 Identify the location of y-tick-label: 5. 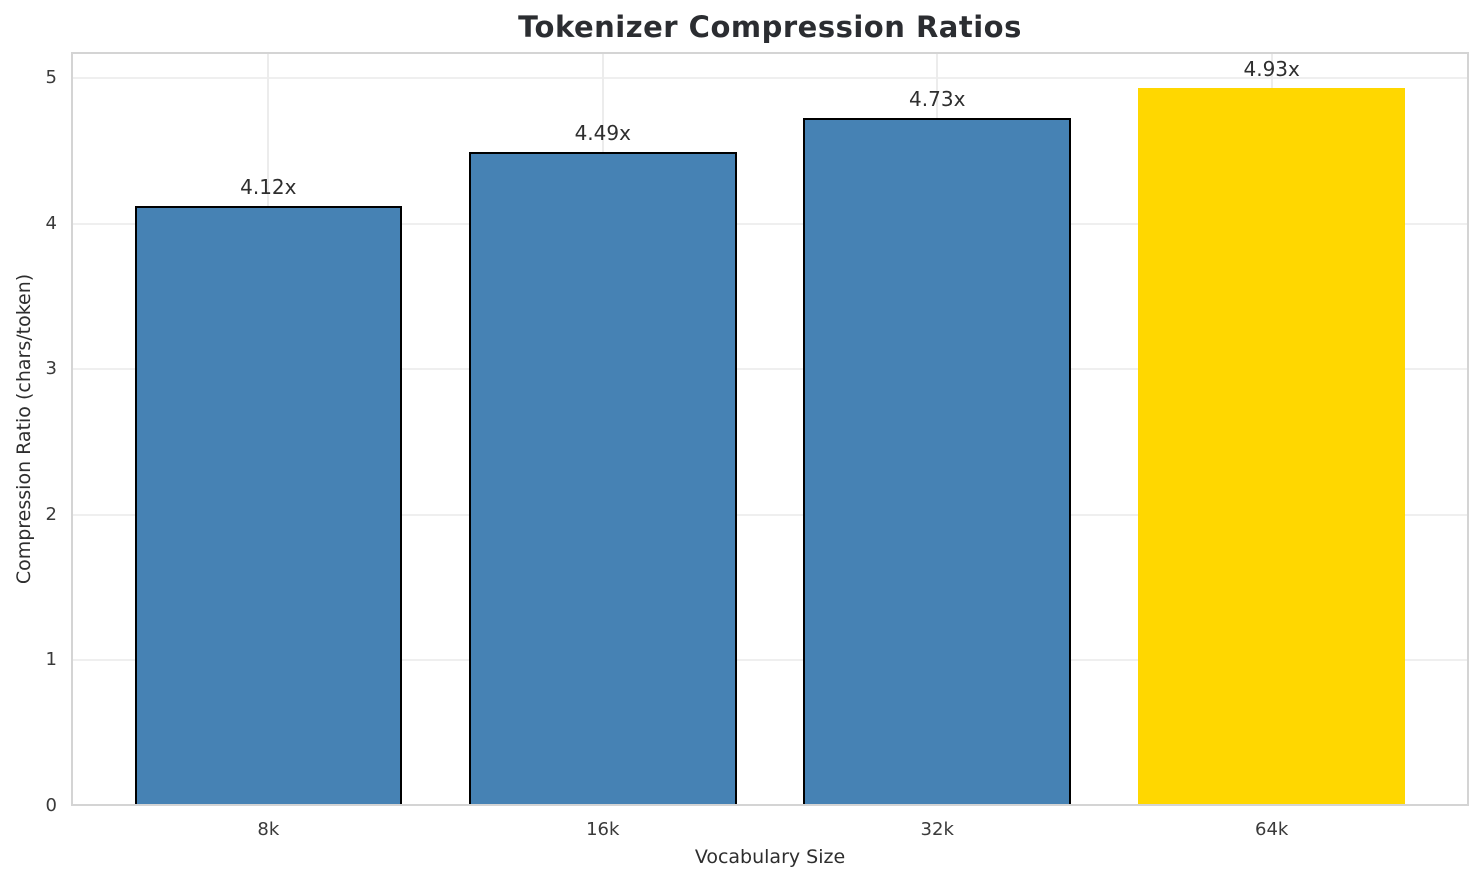
(51, 78).